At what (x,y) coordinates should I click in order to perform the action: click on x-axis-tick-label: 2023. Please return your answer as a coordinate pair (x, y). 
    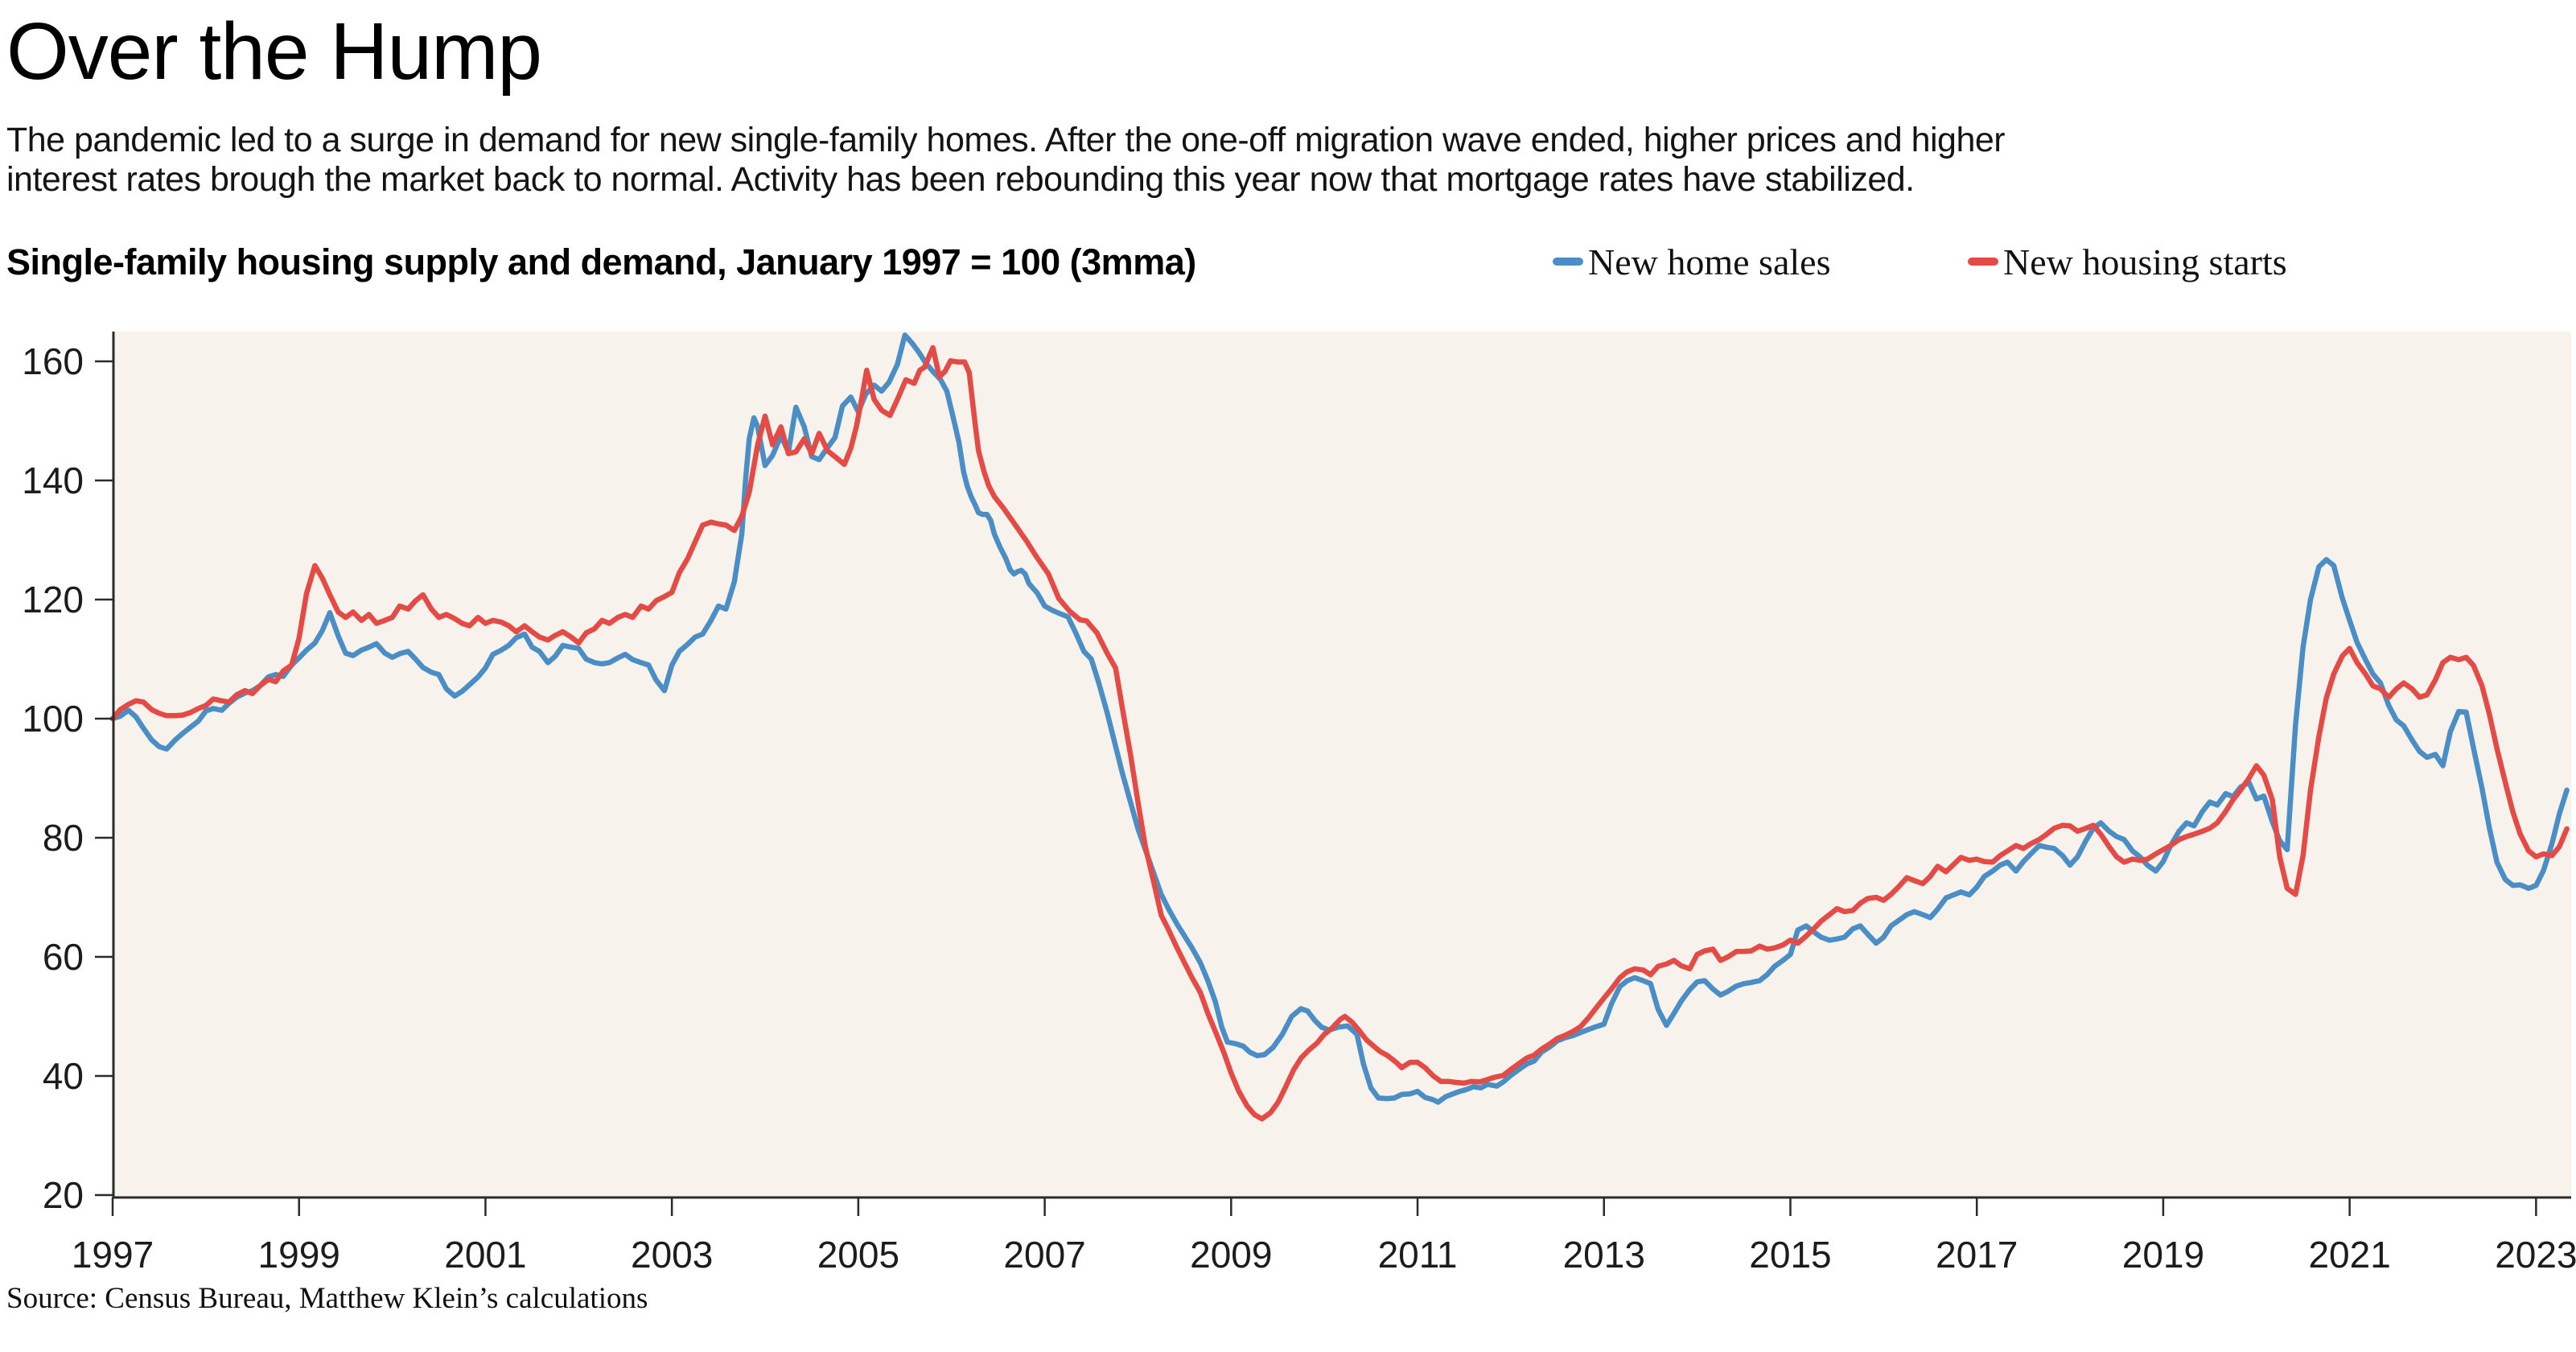
    Looking at the image, I should click on (2535, 1255).